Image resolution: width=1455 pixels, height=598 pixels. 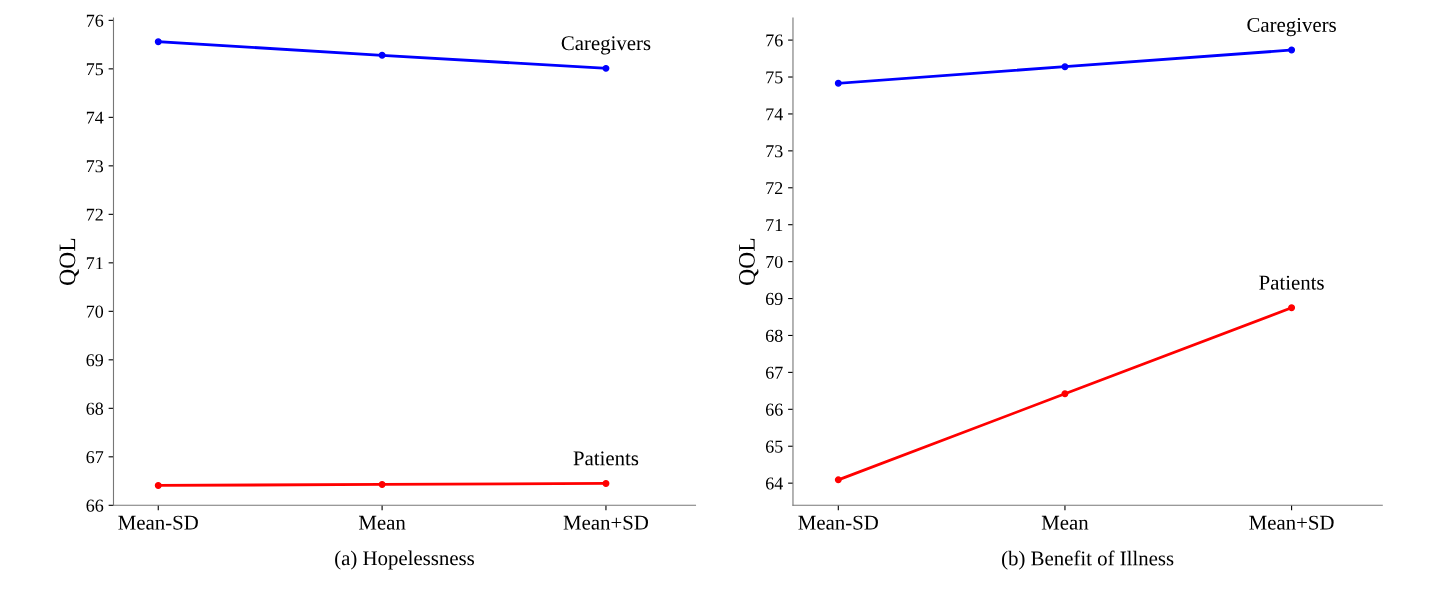 What do you see at coordinates (774, 446) in the screenshot?
I see `y-tick-label: 65` at bounding box center [774, 446].